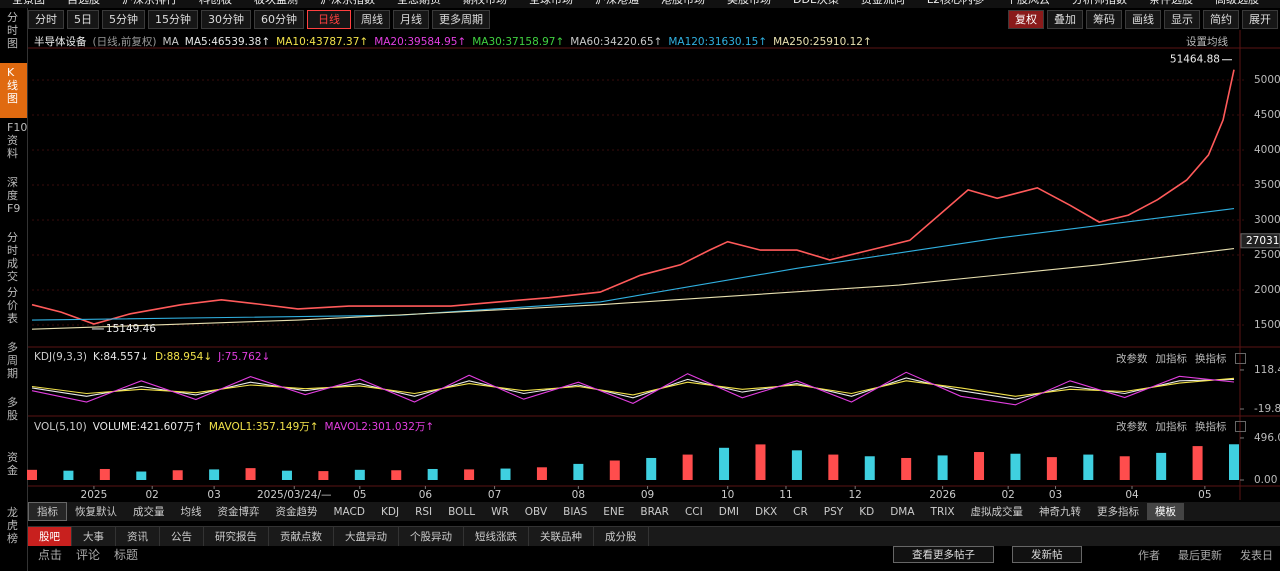 Image resolution: width=1280 pixels, height=571 pixels. I want to click on period-button: 5分钟, so click(123, 19).